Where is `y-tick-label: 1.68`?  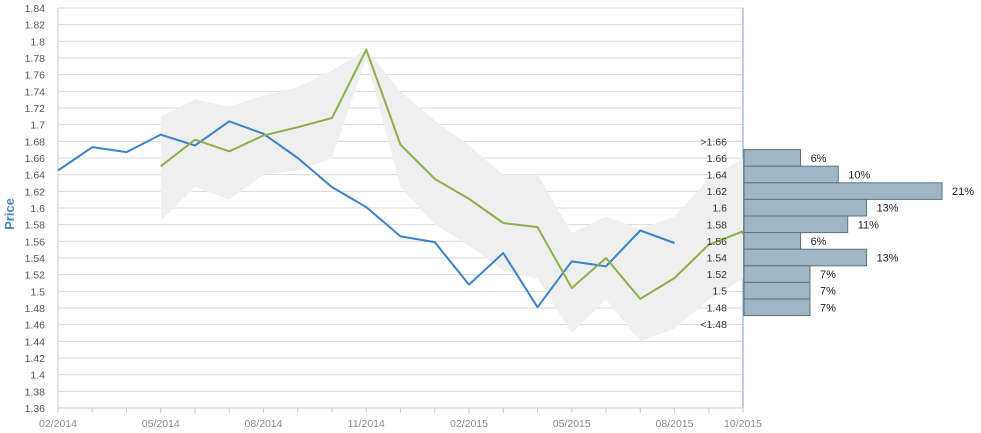
y-tick-label: 1.68 is located at coordinates (35, 142).